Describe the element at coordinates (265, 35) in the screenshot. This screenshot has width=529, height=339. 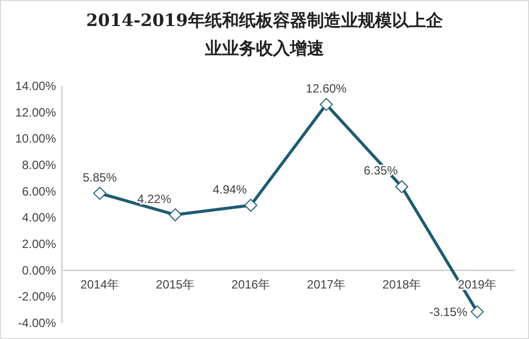
I see `chart-title: 2014-2019年纸和纸板容器制造业规模以上企业业务收入增速` at that location.